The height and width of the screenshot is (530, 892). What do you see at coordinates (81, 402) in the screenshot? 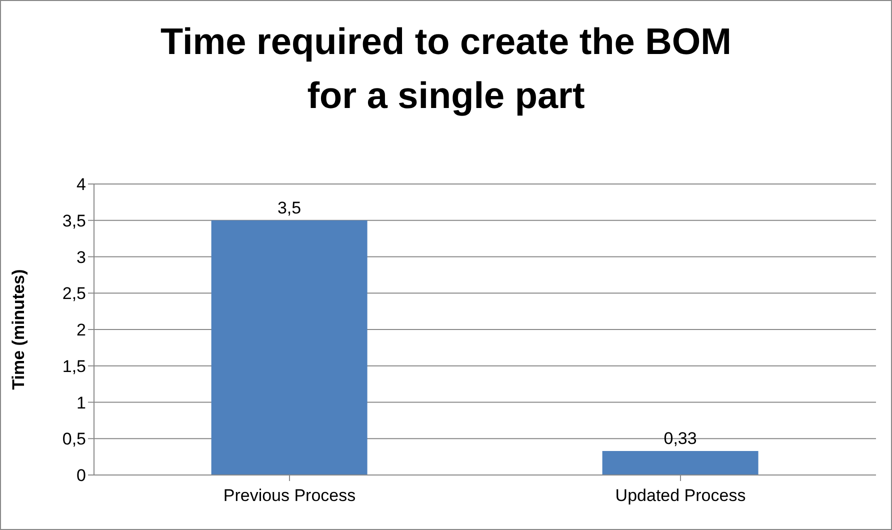
I see `y-tick-label: 1` at bounding box center [81, 402].